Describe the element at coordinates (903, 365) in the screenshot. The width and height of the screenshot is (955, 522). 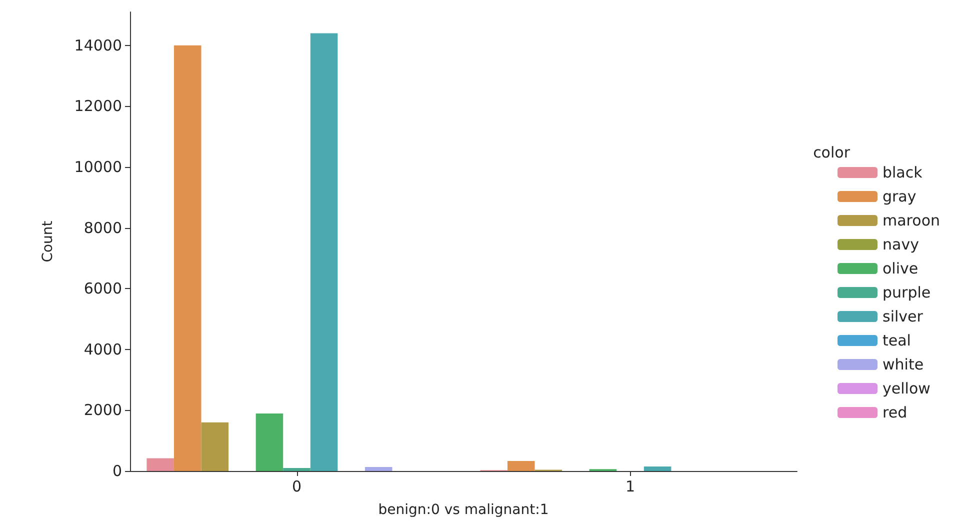
I see `legend-label: white` at that location.